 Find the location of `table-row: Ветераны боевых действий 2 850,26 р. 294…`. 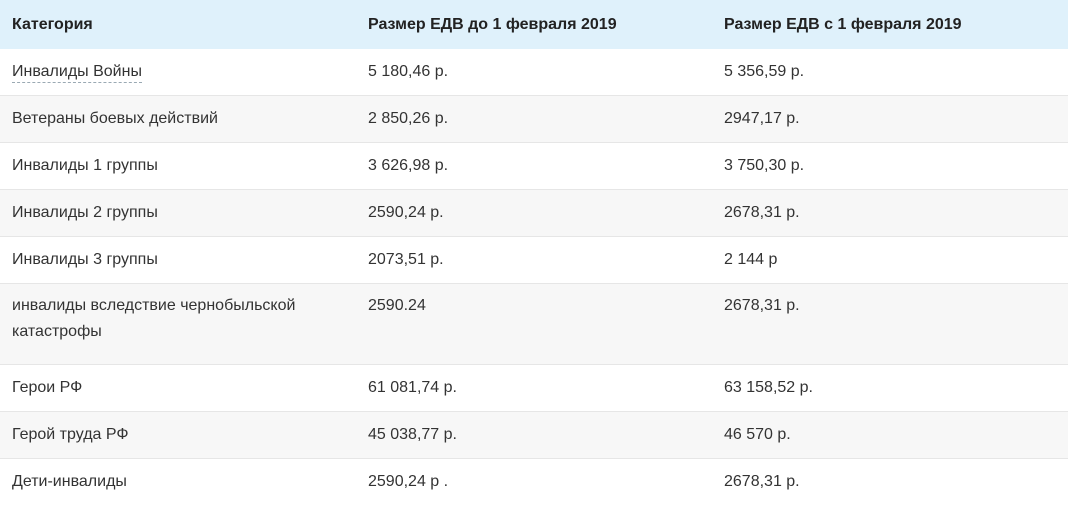

table-row: Ветераны боевых действий 2 850,26 р. 294… is located at coordinates (534, 119).